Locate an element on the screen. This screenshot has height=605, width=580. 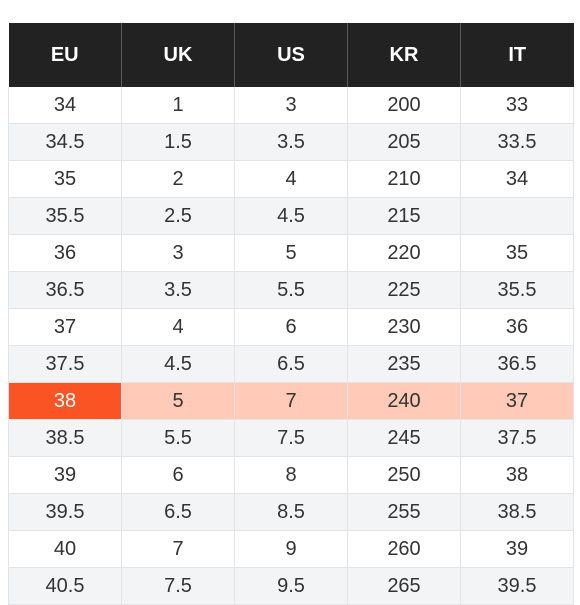
size-cell-us: 6 is located at coordinates (291, 327).